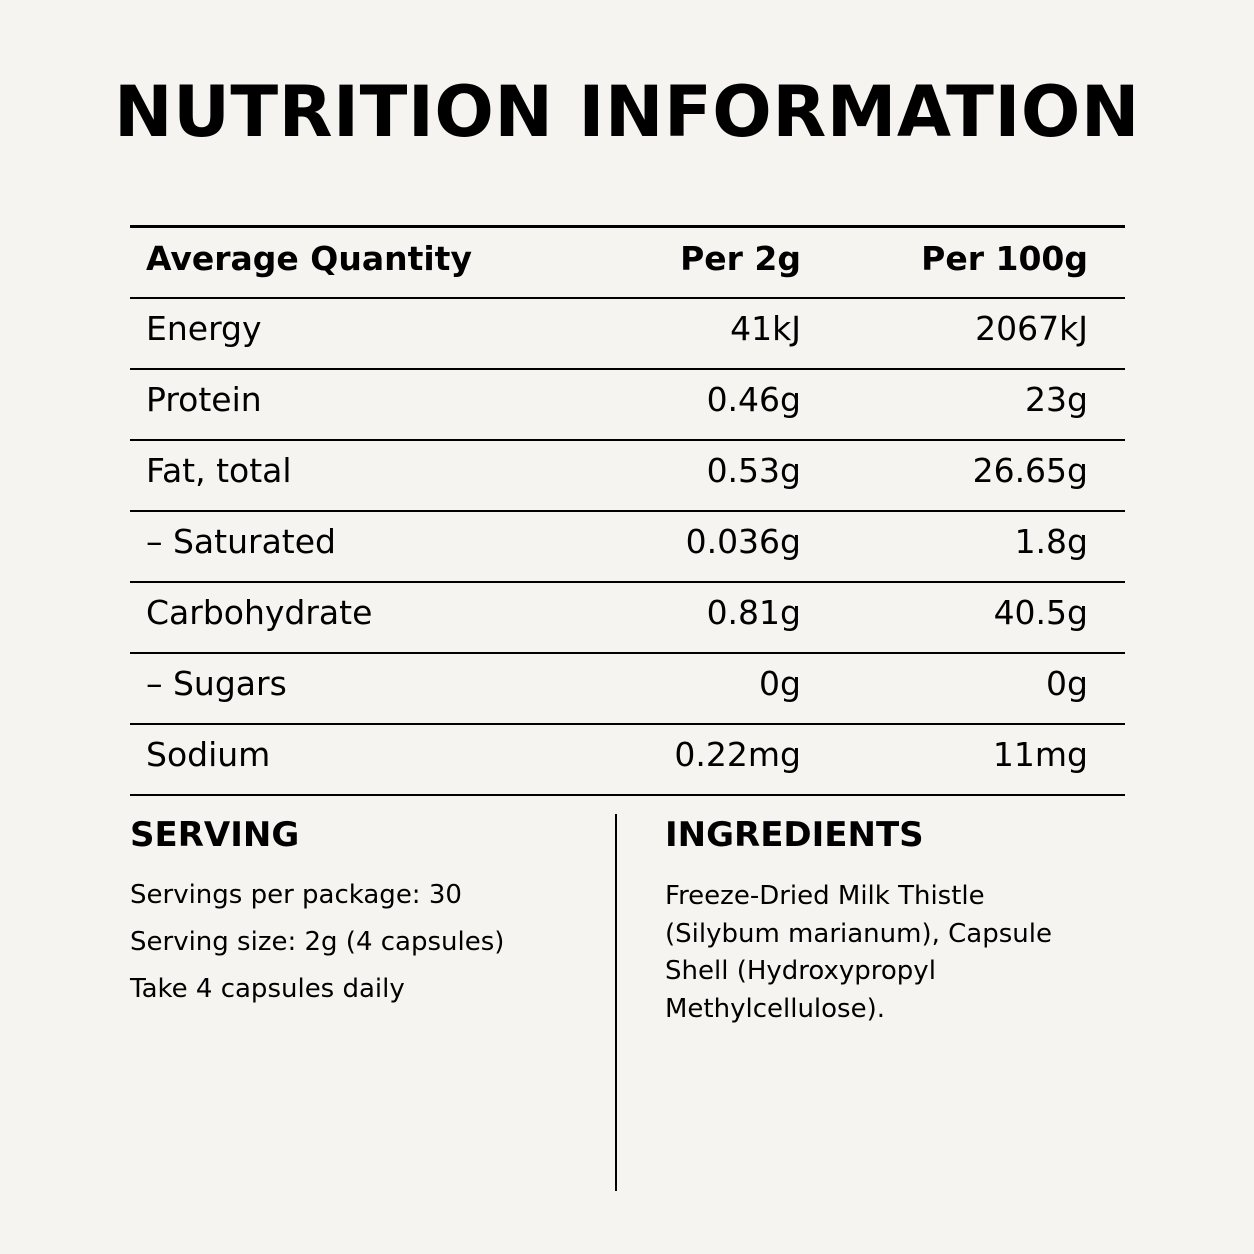  What do you see at coordinates (753, 612) in the screenshot?
I see `nutrient-per-serving: 0.81g` at bounding box center [753, 612].